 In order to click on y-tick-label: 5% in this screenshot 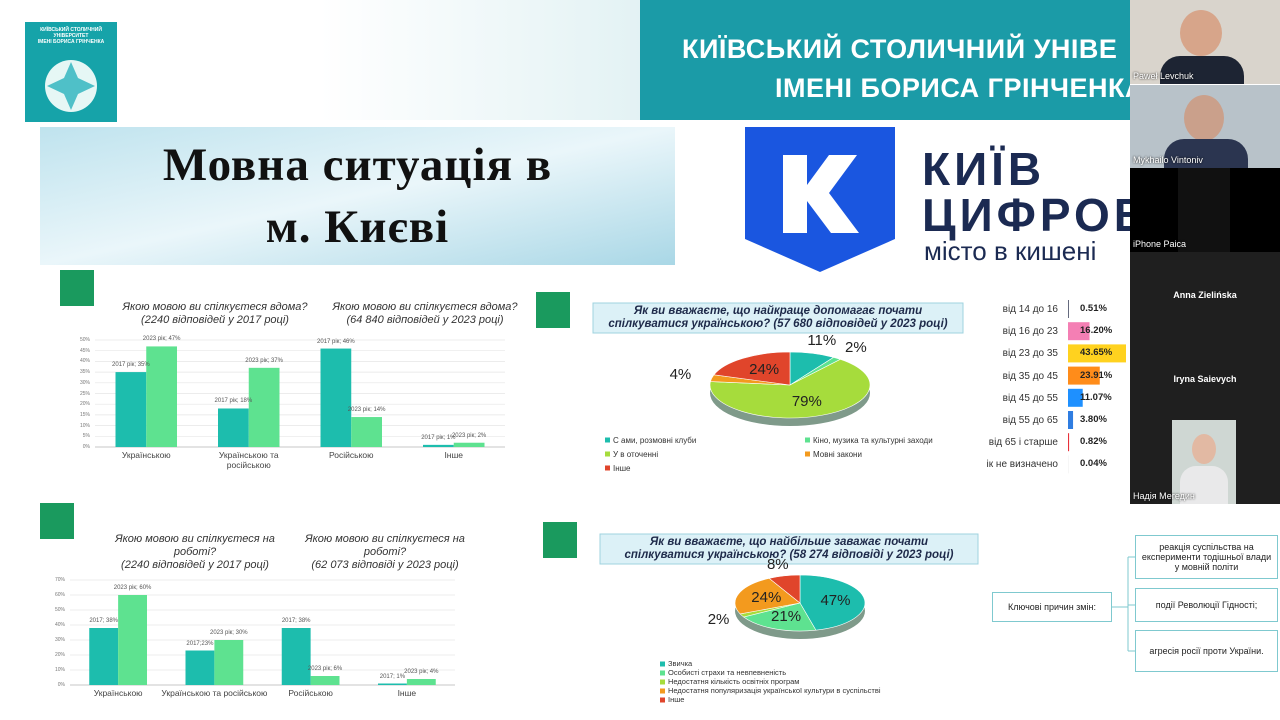, I will do `click(86, 436)`.